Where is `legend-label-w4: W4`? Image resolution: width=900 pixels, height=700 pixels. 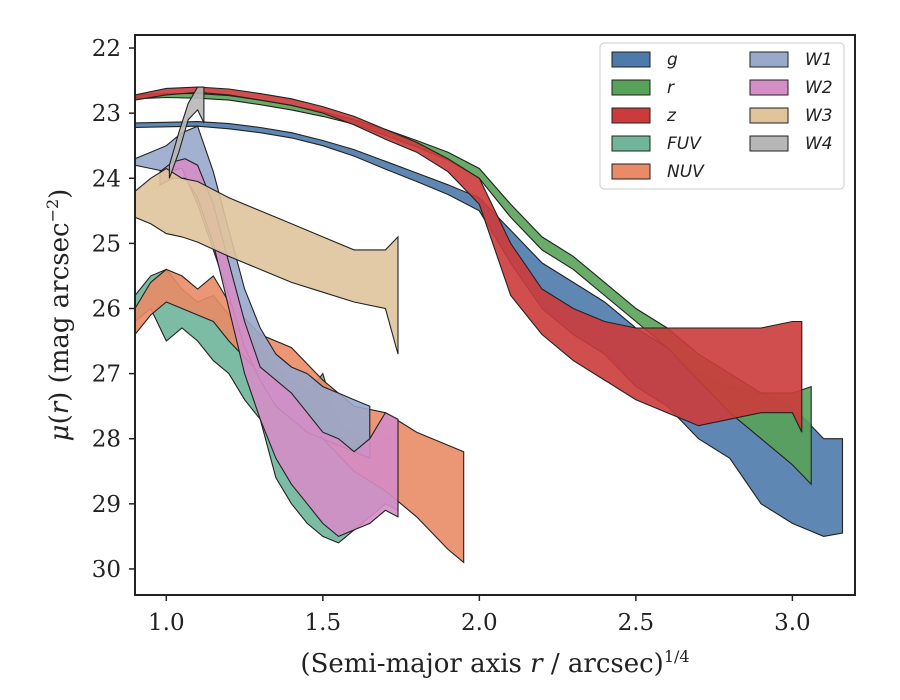
legend-label-w4: W4 is located at coordinates (819, 144).